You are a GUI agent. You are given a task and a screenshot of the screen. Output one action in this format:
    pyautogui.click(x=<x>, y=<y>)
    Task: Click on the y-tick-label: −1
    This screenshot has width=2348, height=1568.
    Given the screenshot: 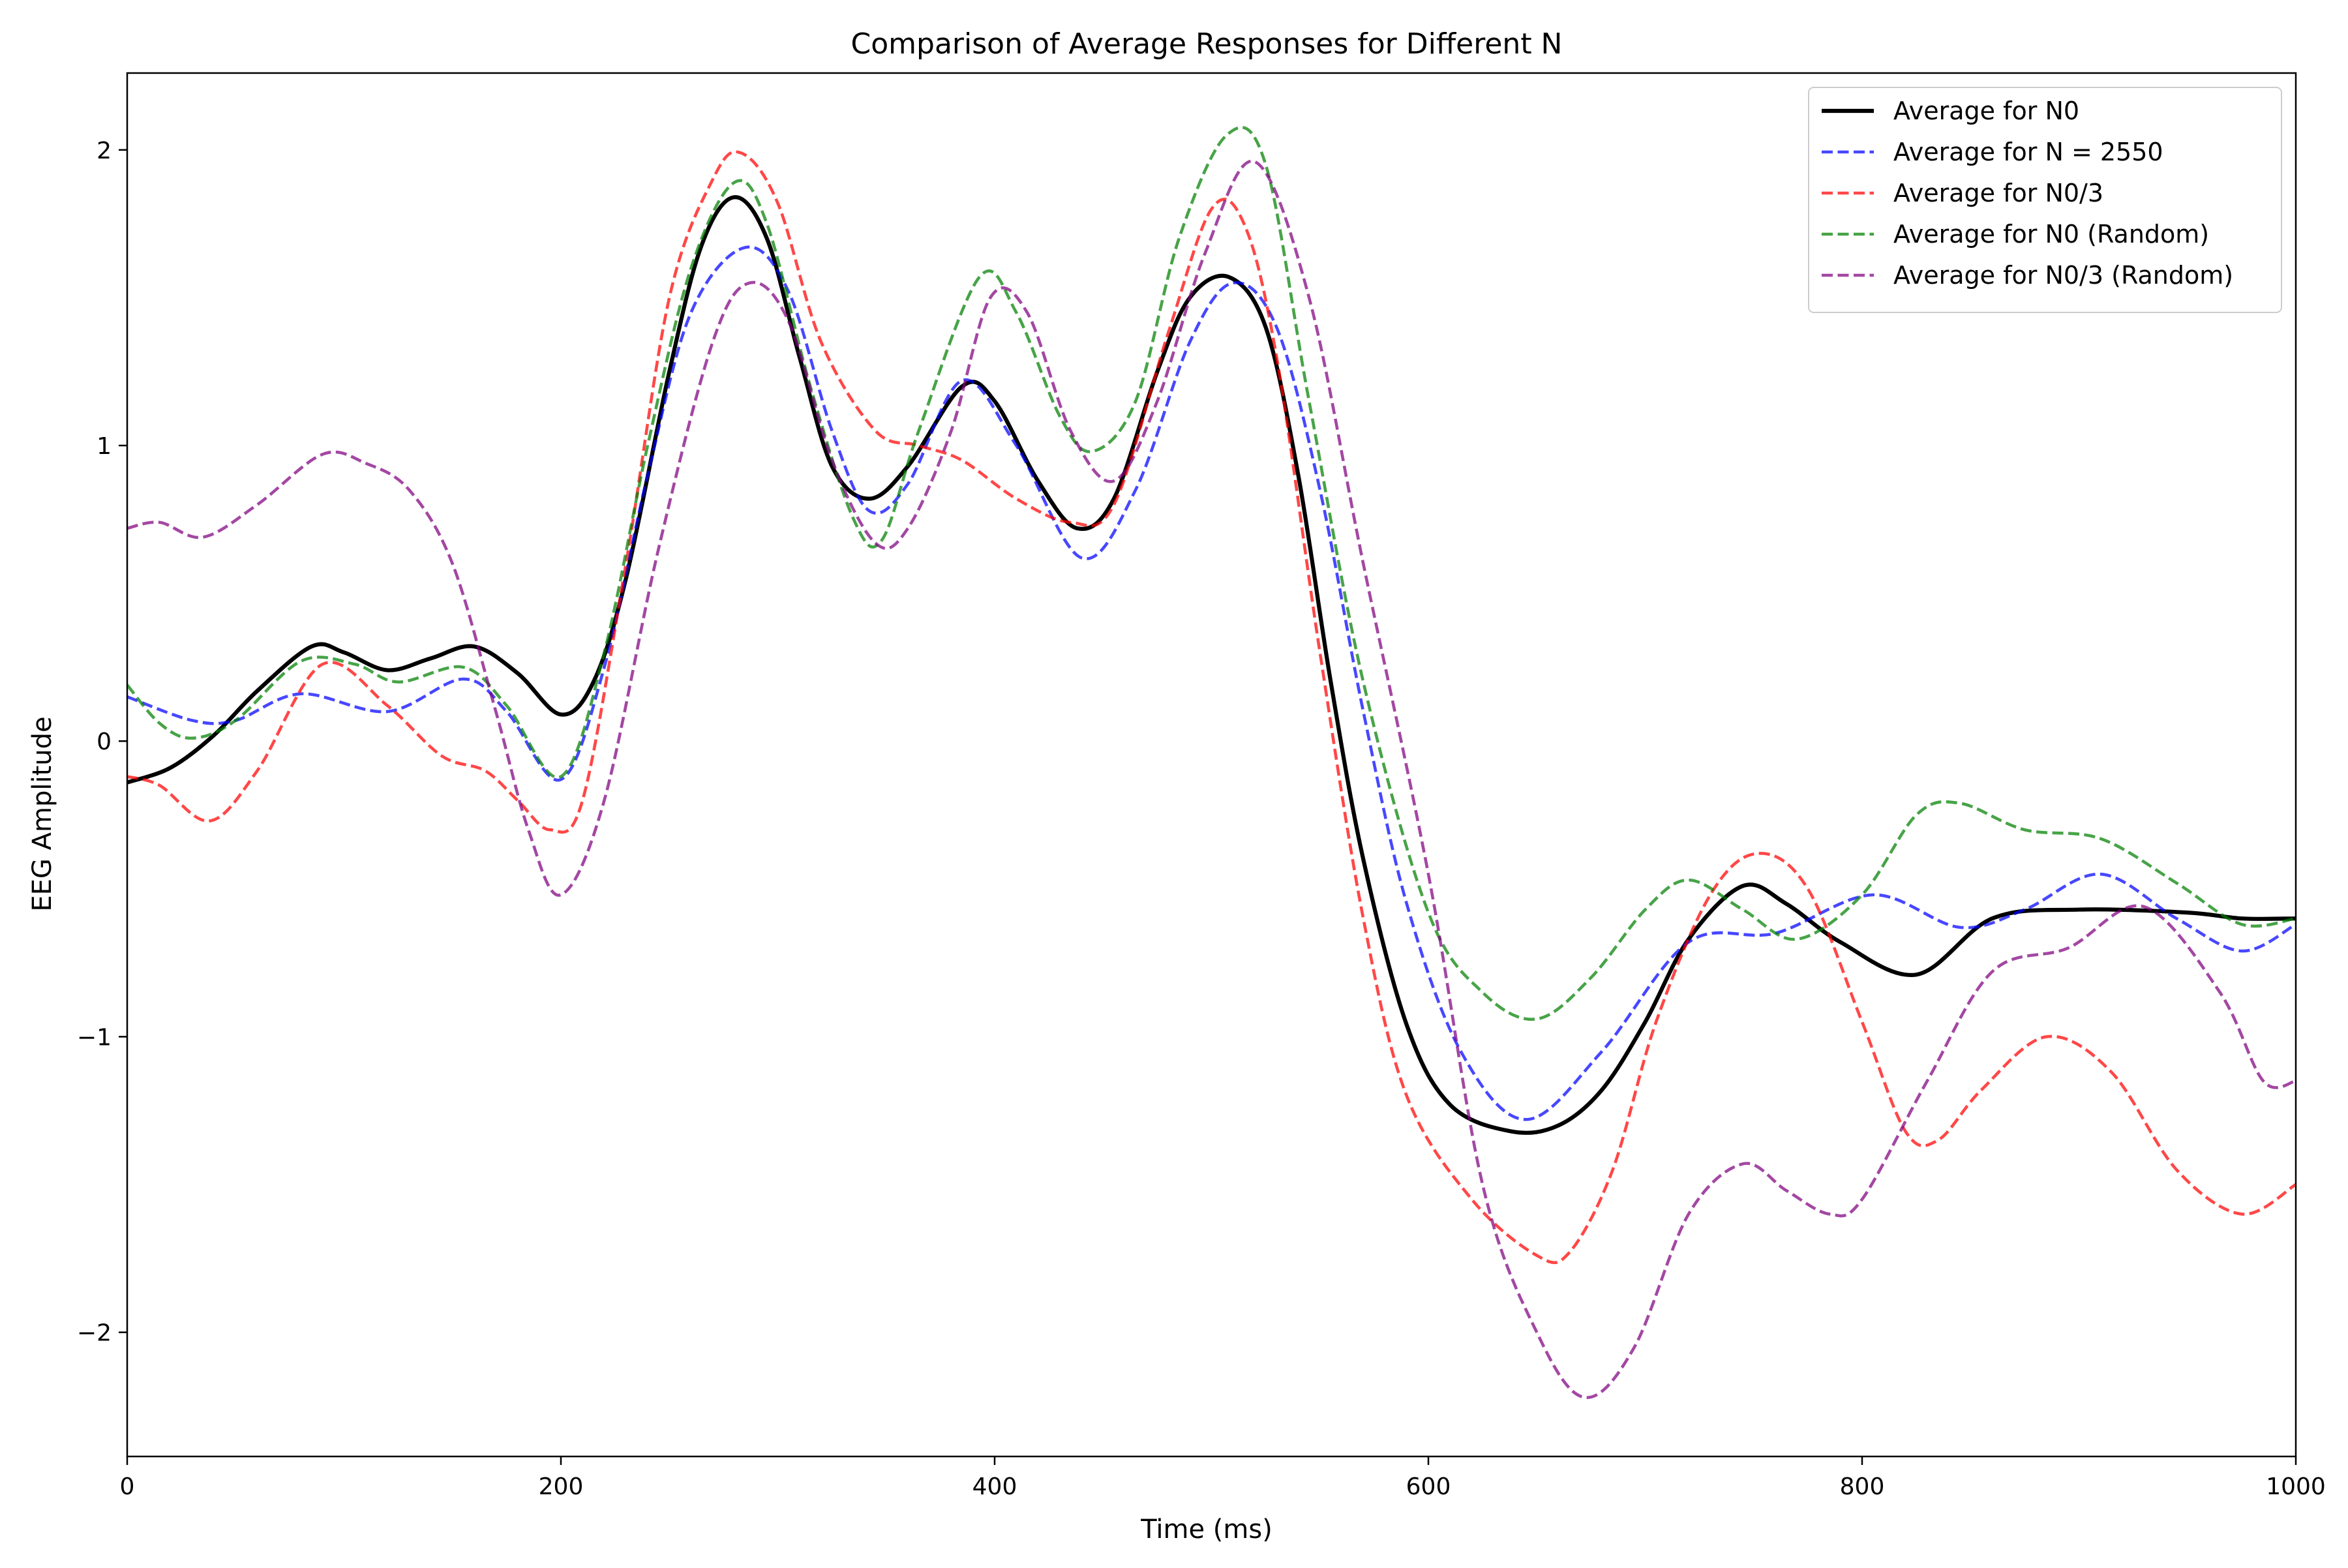 What is the action you would take?
    pyautogui.click(x=94, y=1037)
    